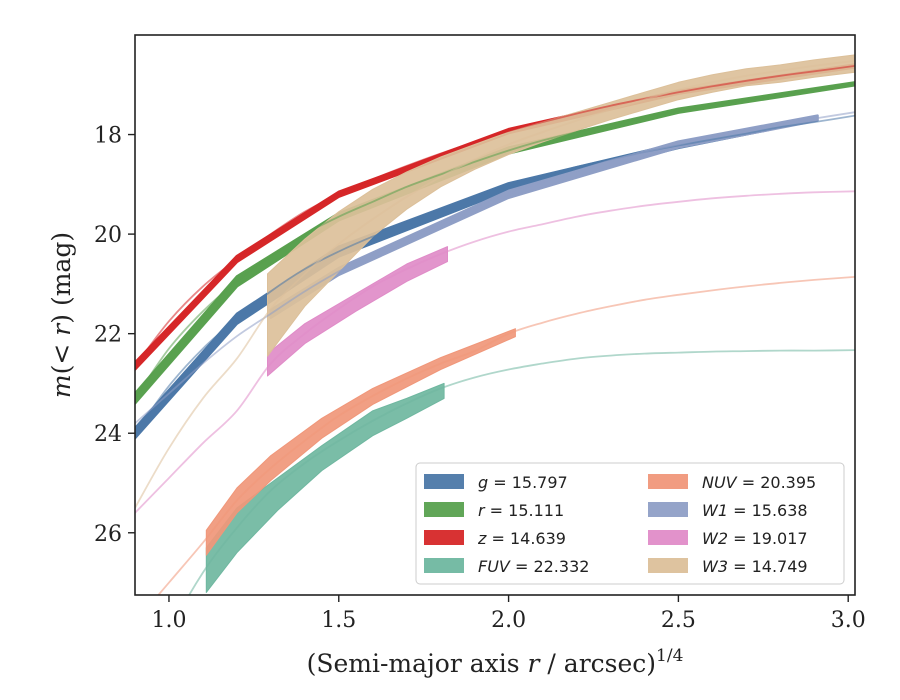 The height and width of the screenshot is (700, 900). I want to click on legend-label: W2 = 19.017, so click(755, 538).